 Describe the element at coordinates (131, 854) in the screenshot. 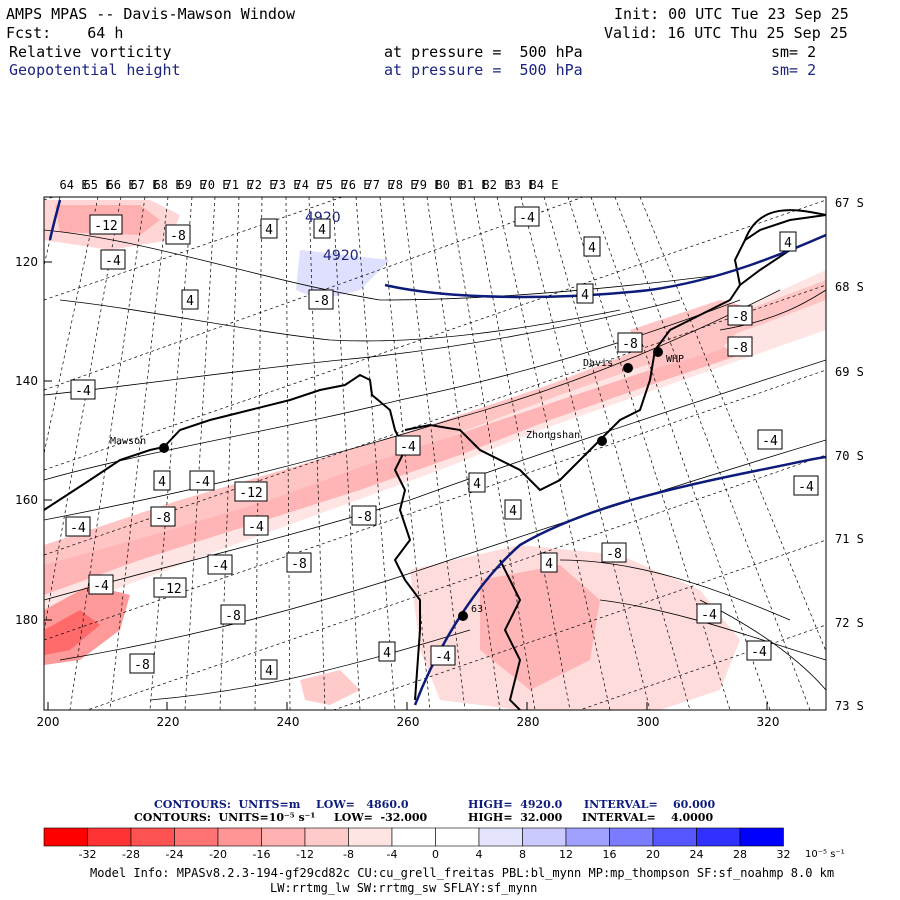

I see `colorbar-tick-label: -28` at that location.